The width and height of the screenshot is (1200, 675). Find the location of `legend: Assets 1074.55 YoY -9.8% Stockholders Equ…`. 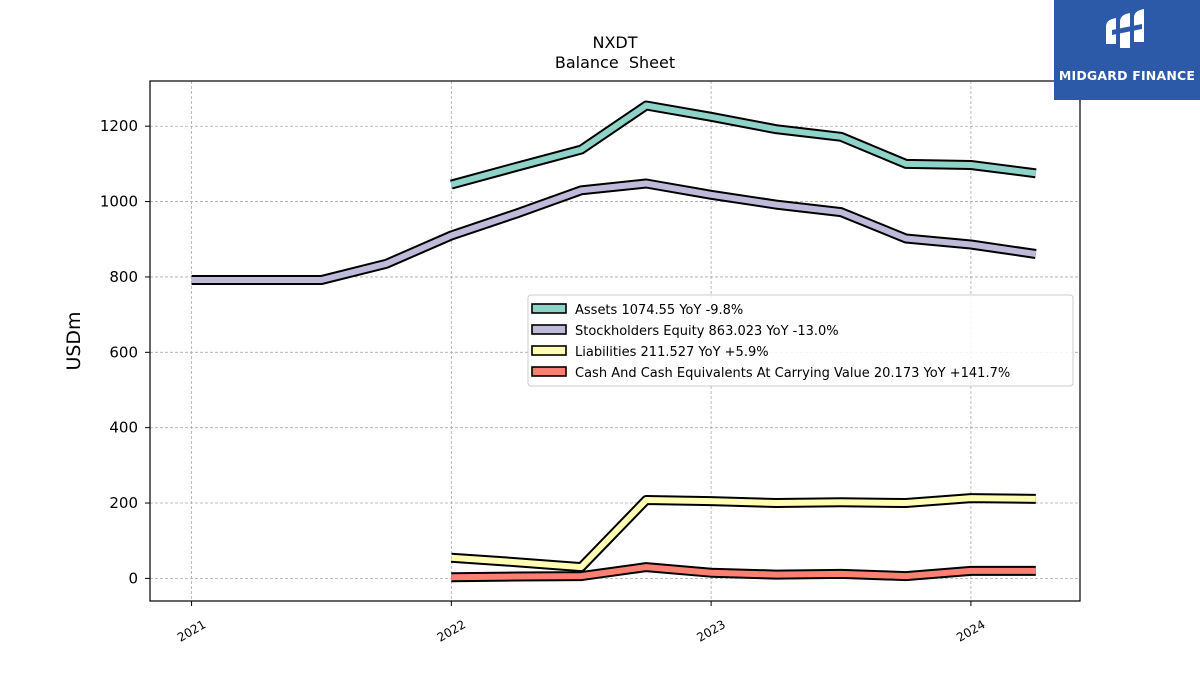

legend: Assets 1074.55 YoY -9.8% Stockholders Equ… is located at coordinates (800, 340).